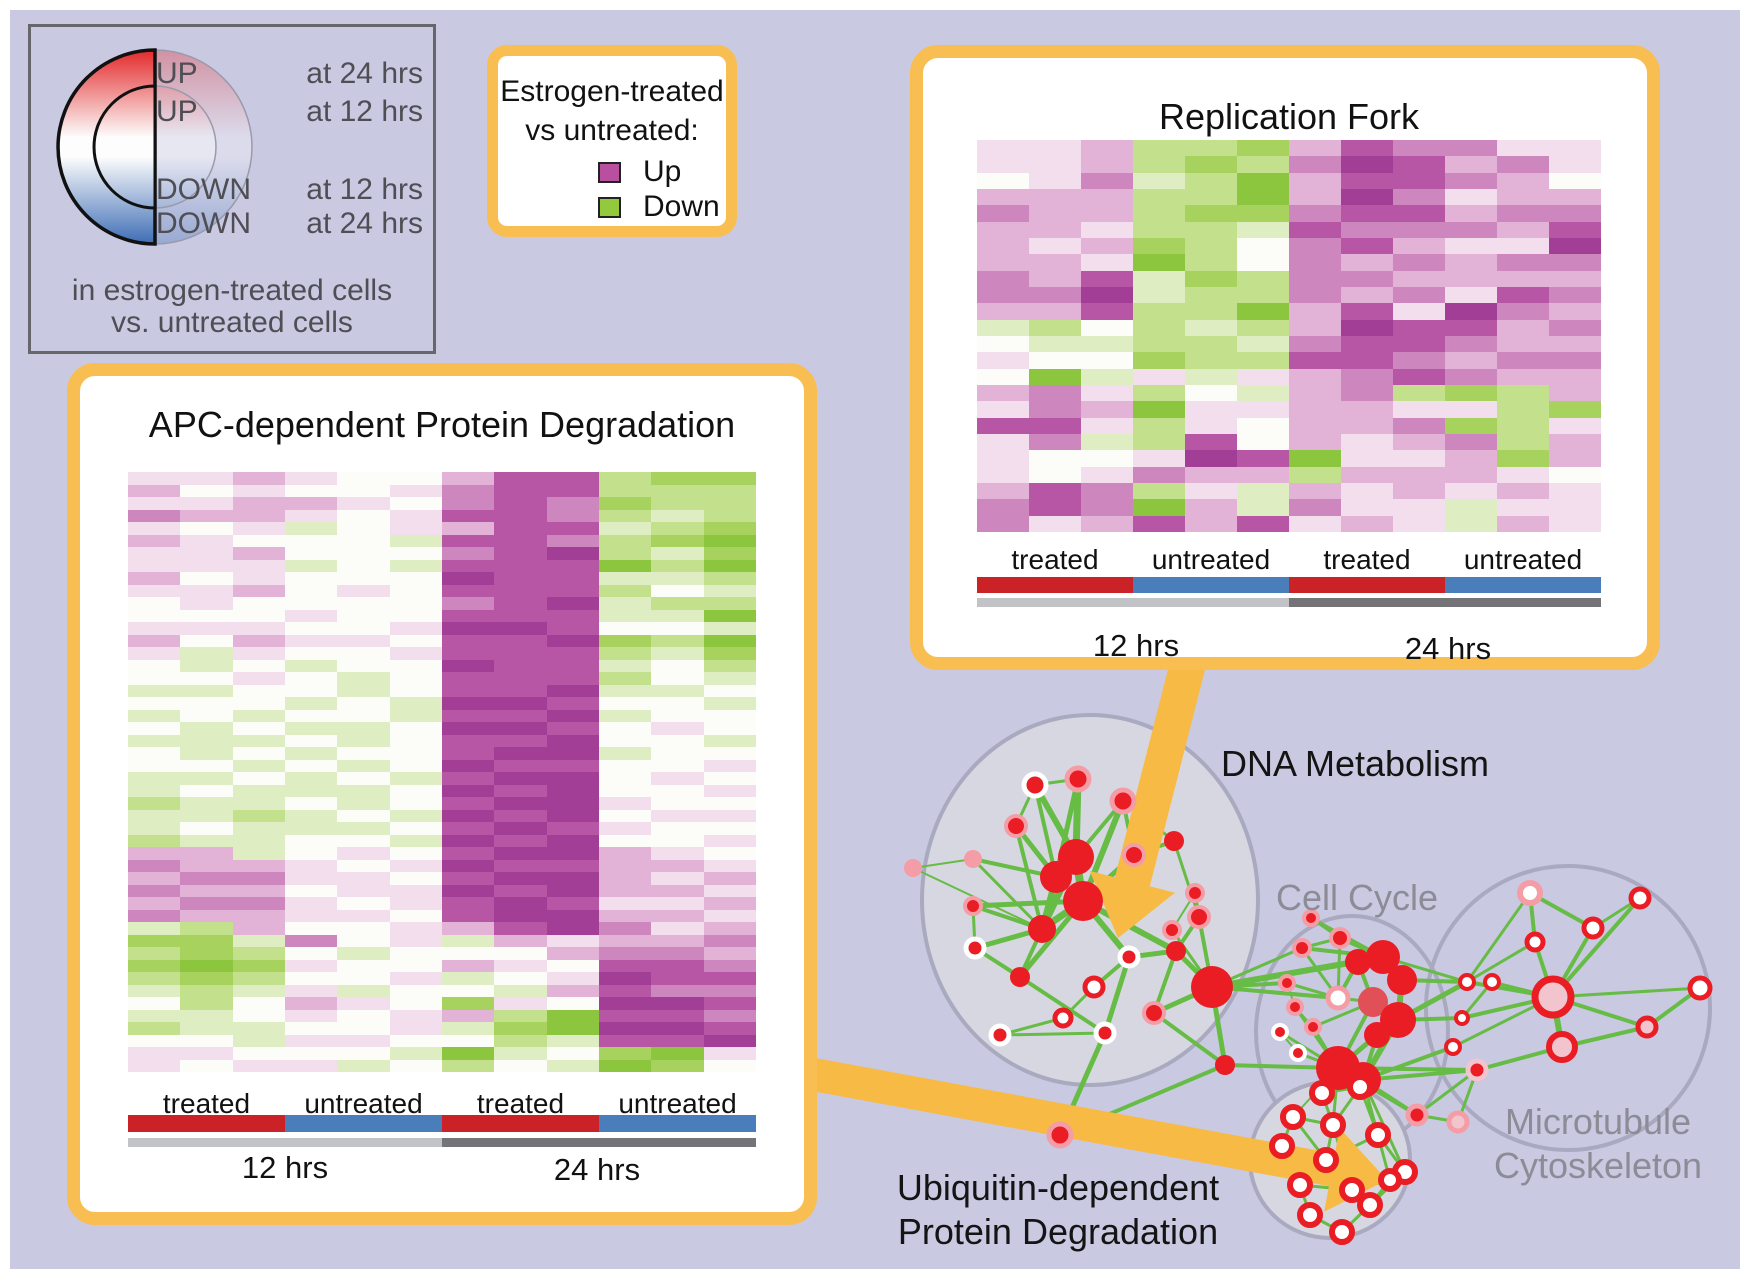  Describe the element at coordinates (1289, 585) in the screenshot. I see `replication-treatment-bar` at that location.